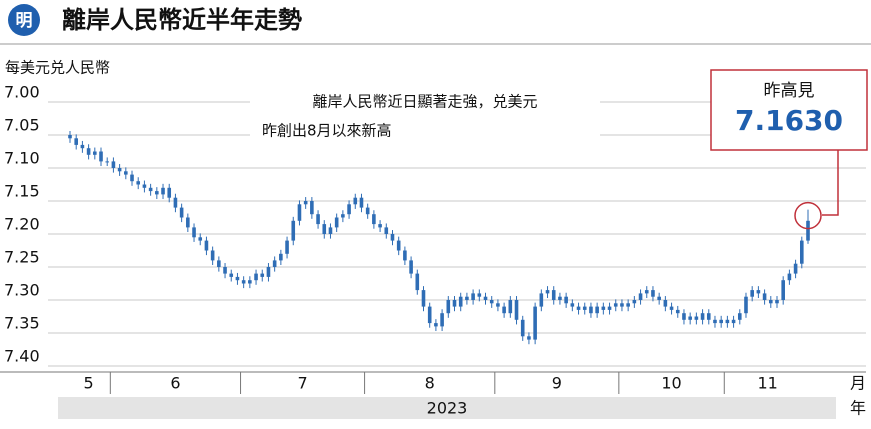 This screenshot has width=871, height=429. I want to click on y-tick-label: 7.05, so click(22, 125).